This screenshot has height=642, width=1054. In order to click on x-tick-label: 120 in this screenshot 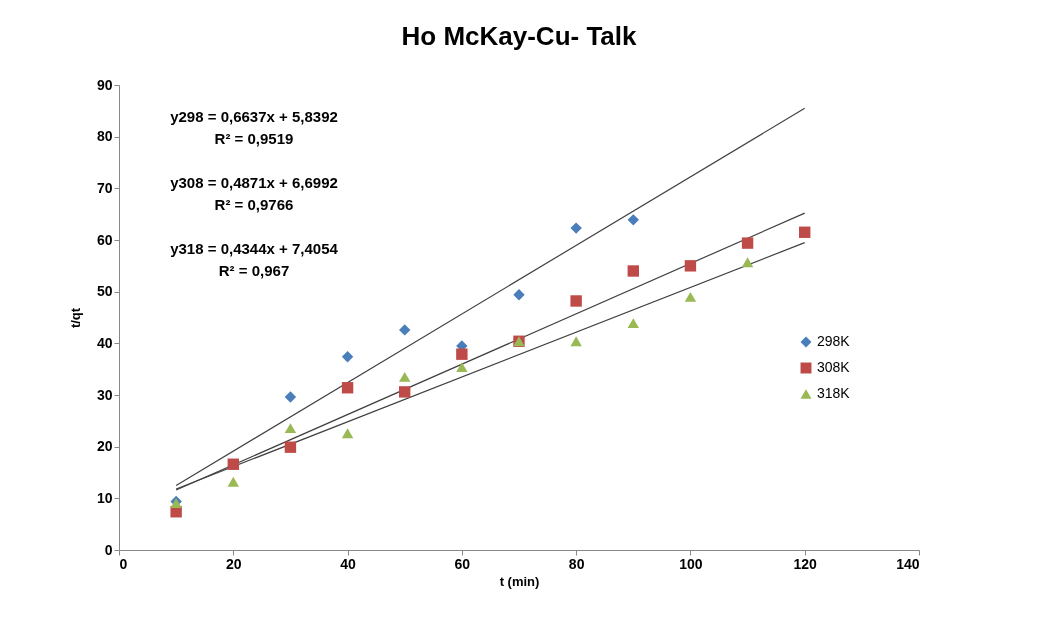, I will do `click(805, 563)`.